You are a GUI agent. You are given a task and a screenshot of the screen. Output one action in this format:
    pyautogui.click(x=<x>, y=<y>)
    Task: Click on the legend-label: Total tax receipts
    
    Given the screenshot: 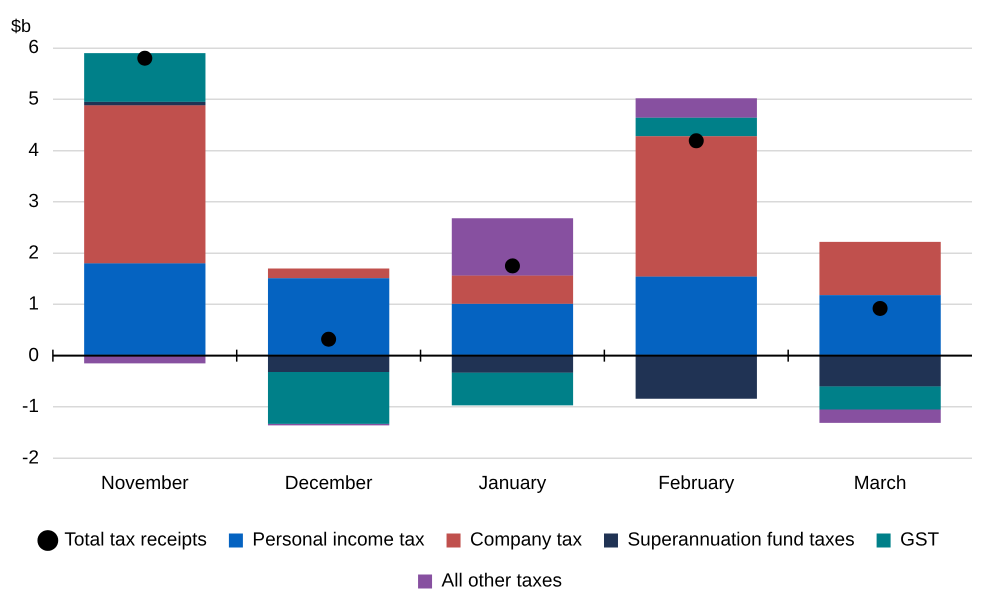 What is the action you would take?
    pyautogui.click(x=135, y=540)
    